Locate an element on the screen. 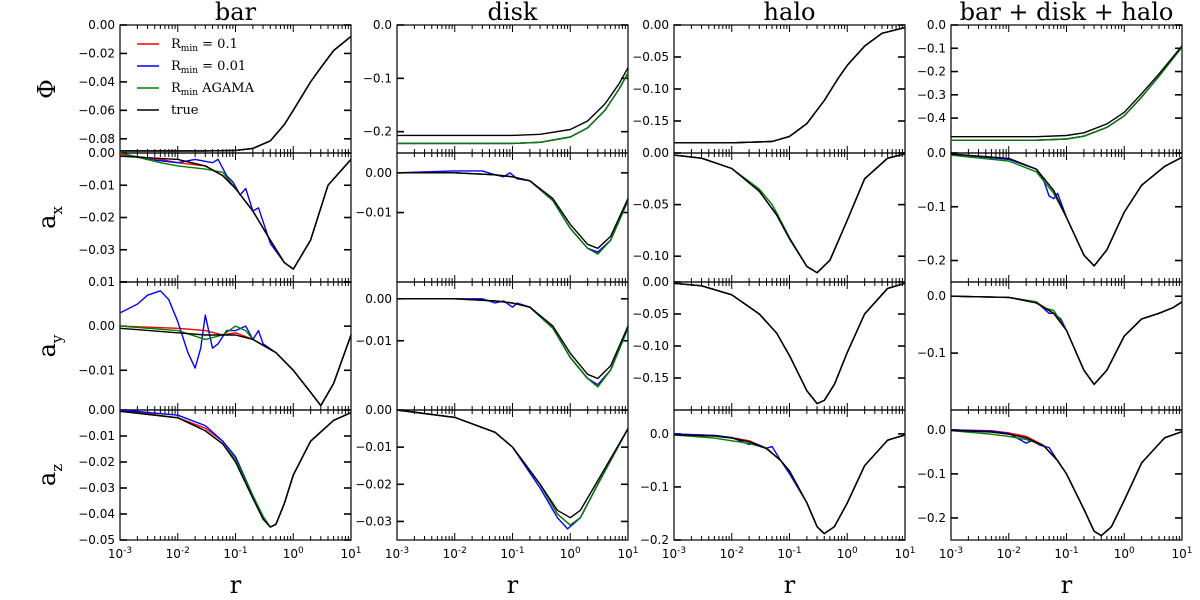  panel-frame-c1r0 is located at coordinates (512, 89).